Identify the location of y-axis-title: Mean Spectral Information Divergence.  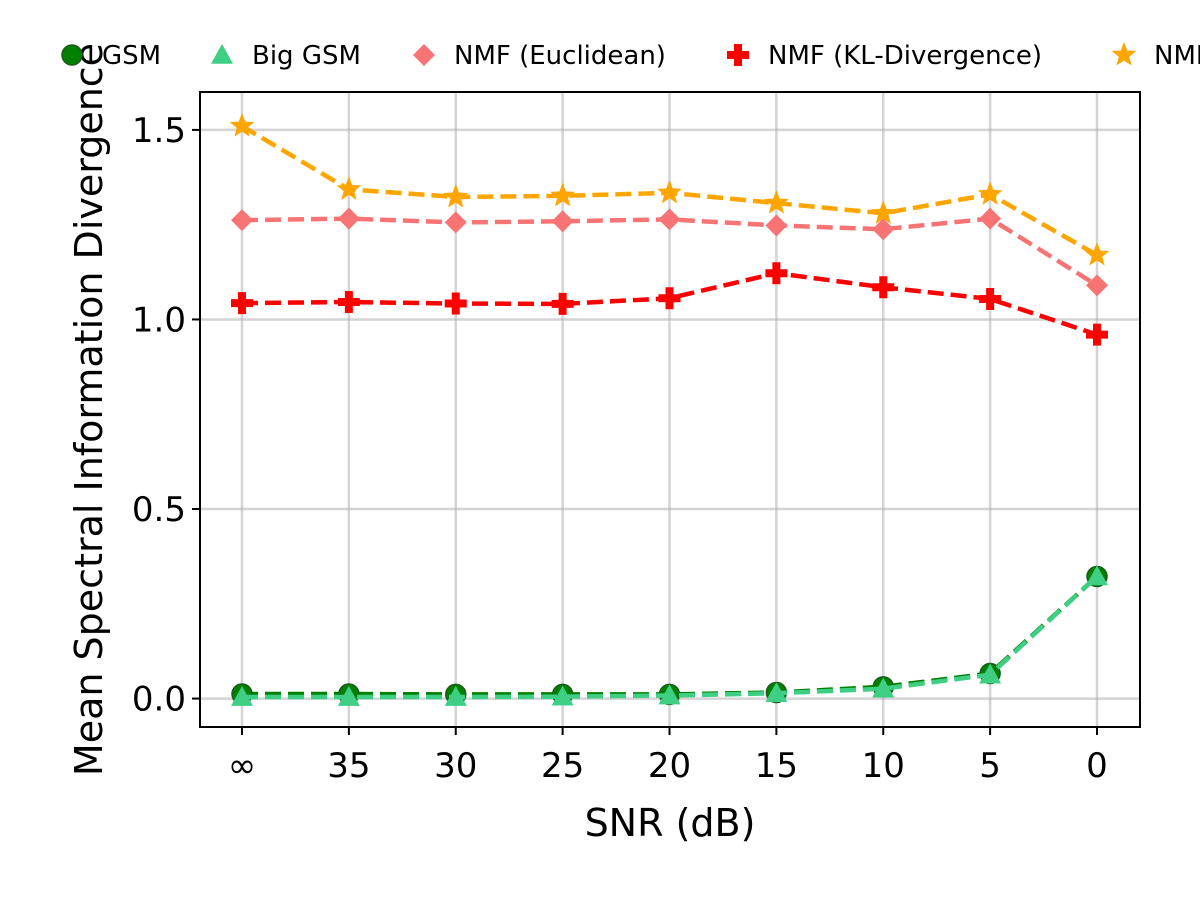
(89, 409).